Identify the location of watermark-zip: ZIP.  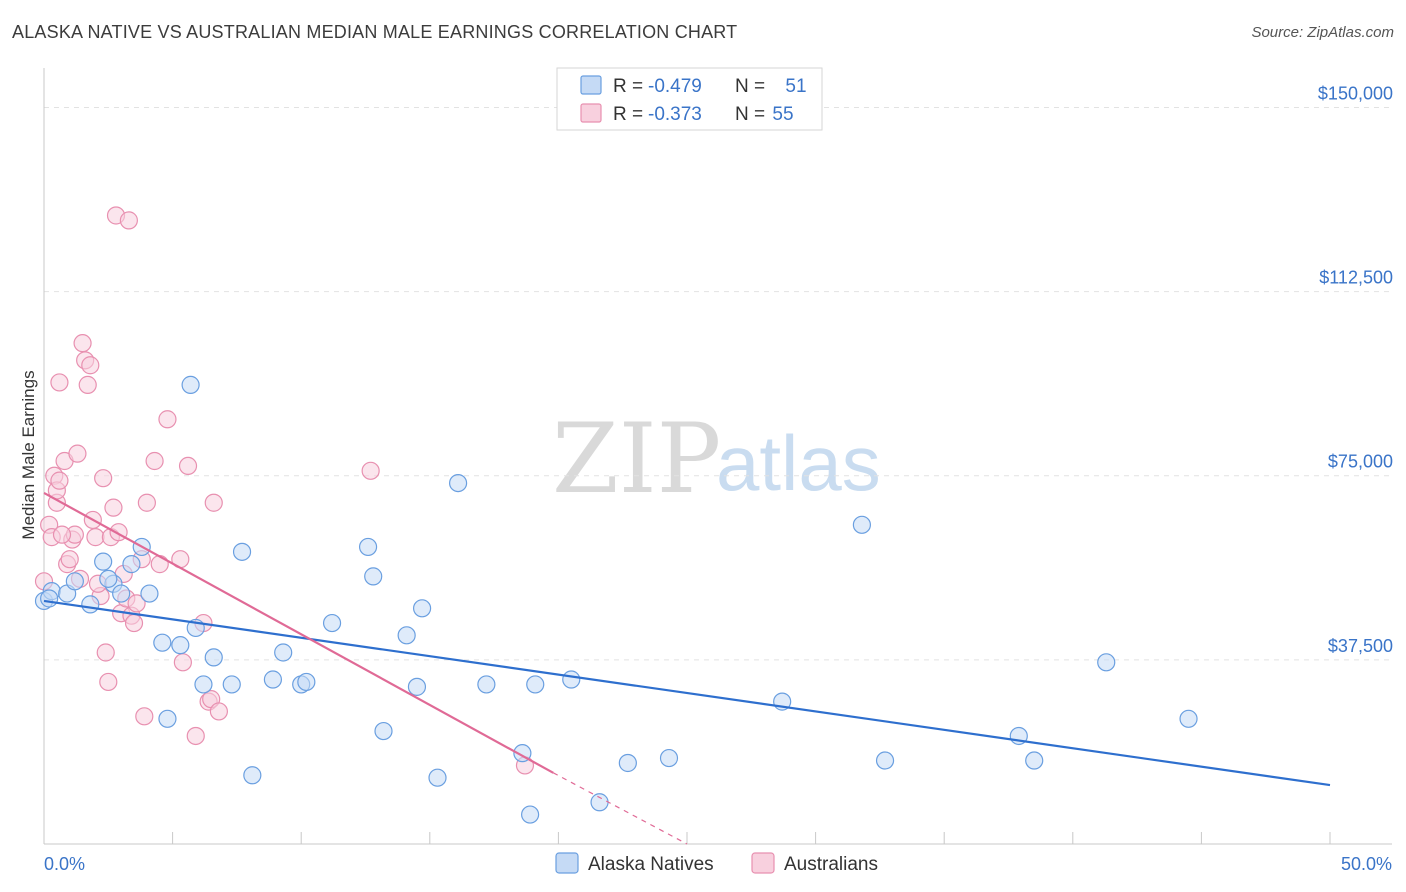
(636, 459).